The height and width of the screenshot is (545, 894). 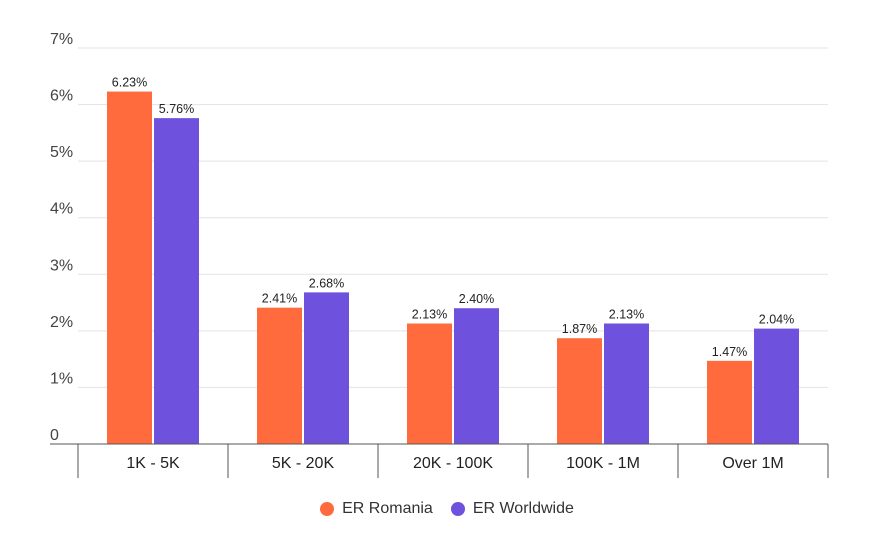 I want to click on y-tick-label: 7%, so click(x=61, y=39).